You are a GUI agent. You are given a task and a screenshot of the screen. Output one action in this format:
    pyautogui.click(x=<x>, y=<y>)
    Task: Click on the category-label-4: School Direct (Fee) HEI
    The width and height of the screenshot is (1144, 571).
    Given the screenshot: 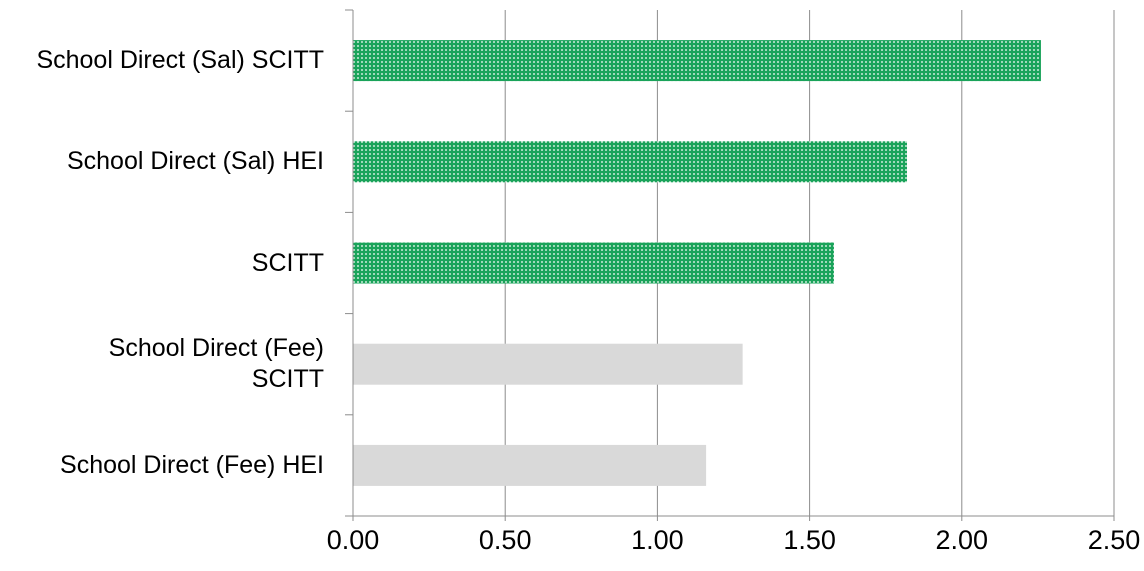 What is the action you would take?
    pyautogui.click(x=192, y=464)
    